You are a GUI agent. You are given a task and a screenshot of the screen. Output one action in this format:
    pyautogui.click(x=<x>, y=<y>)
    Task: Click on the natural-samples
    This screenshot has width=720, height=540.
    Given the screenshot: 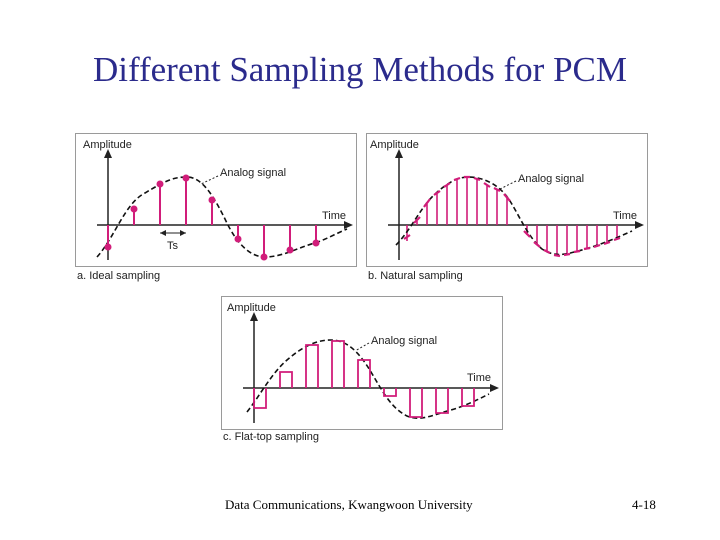 What is the action you would take?
    pyautogui.click(x=512, y=216)
    